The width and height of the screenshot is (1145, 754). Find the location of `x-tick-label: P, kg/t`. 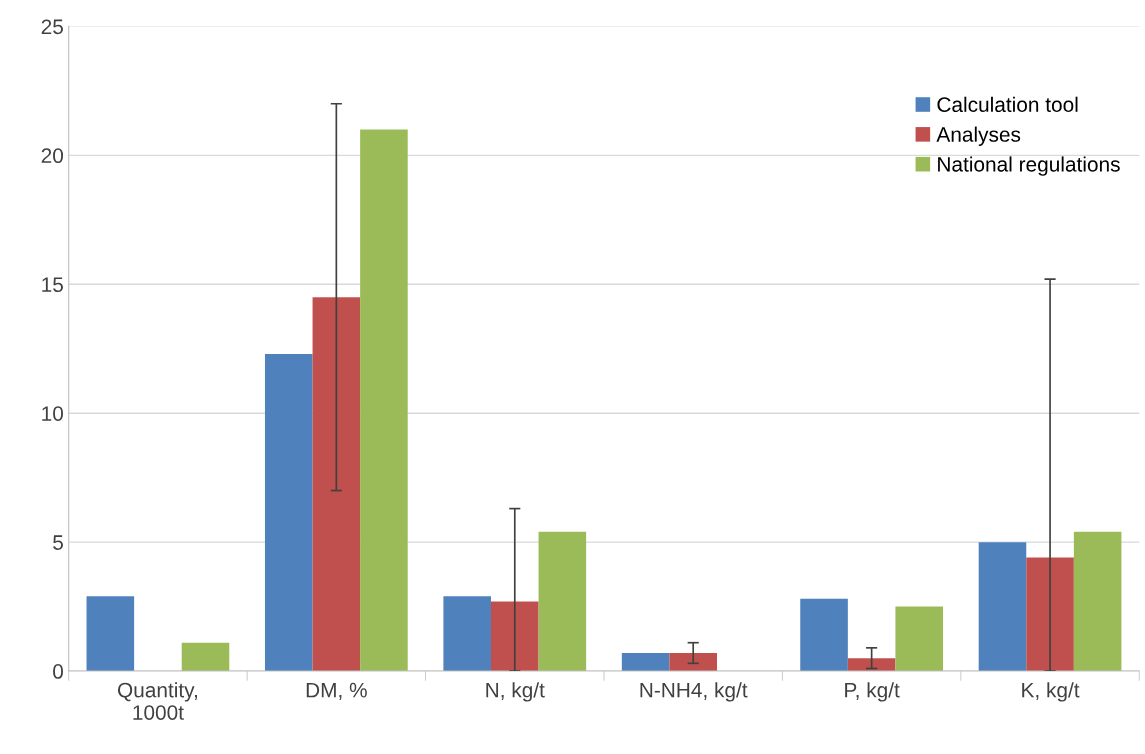

x-tick-label: P, kg/t is located at coordinates (872, 692).